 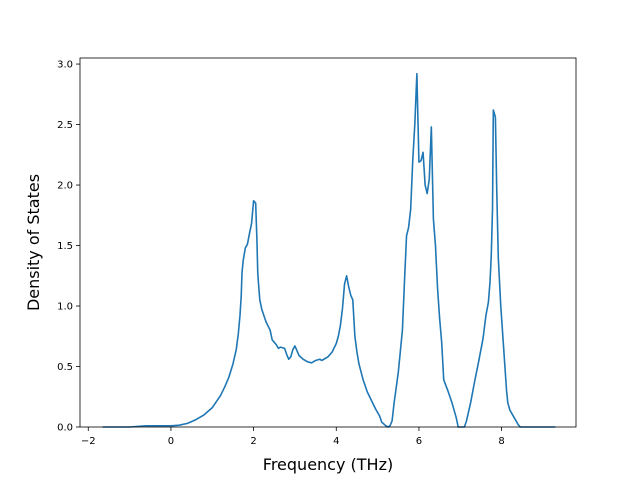 What do you see at coordinates (65, 367) in the screenshot?
I see `y-tick-label: 0.5` at bounding box center [65, 367].